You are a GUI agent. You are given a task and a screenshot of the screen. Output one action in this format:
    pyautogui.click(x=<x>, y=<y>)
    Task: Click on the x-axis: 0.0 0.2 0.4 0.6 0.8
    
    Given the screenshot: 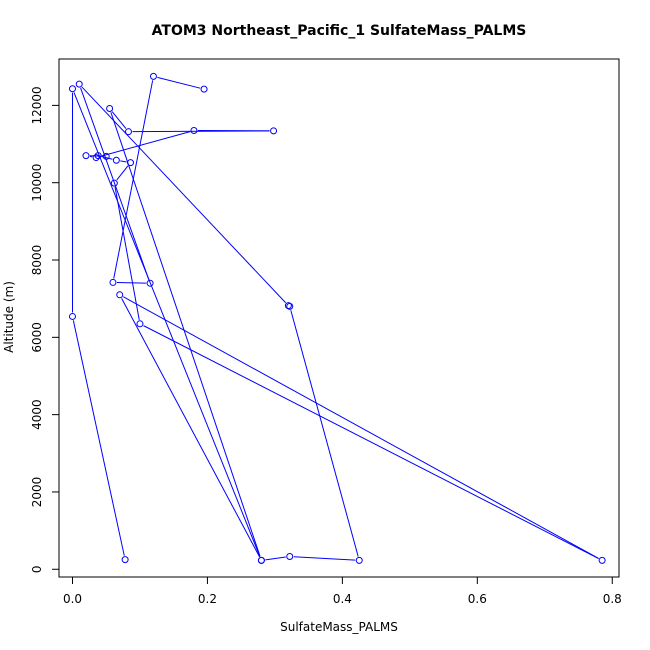 What is the action you would take?
    pyautogui.click(x=342, y=591)
    